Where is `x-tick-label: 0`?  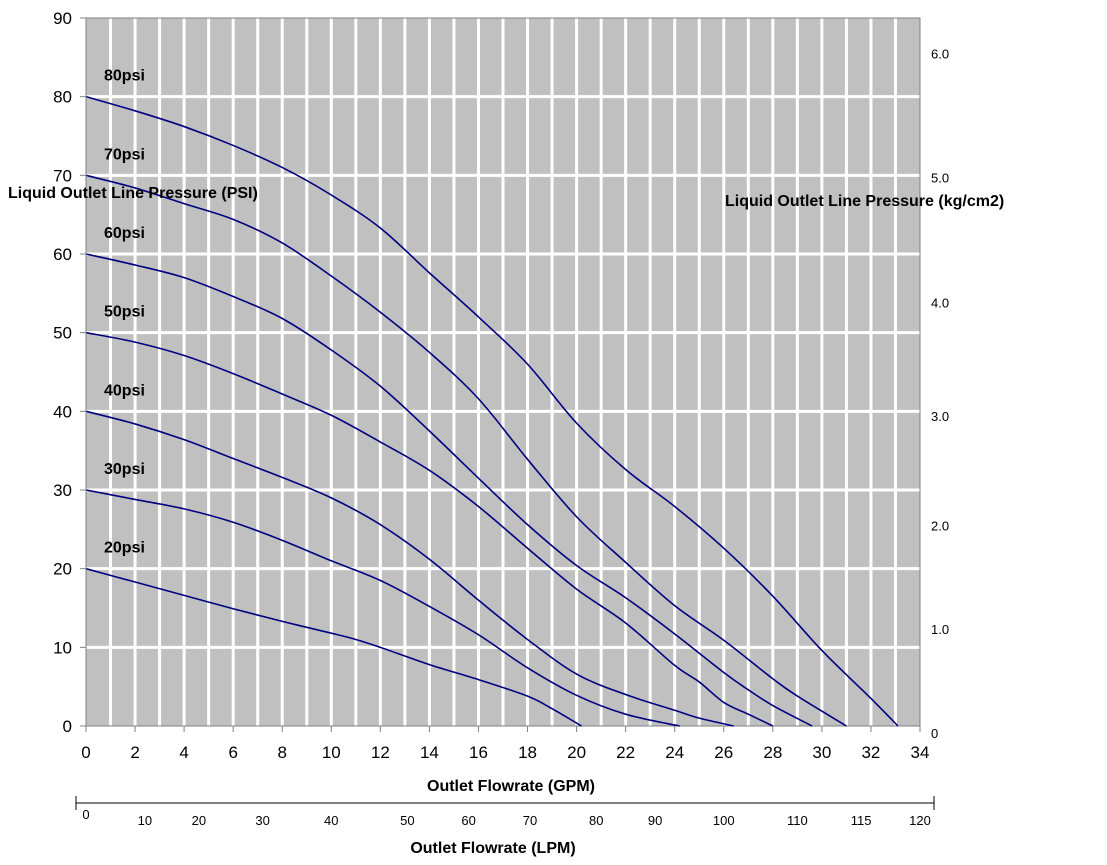 x-tick-label: 0 is located at coordinates (85, 752).